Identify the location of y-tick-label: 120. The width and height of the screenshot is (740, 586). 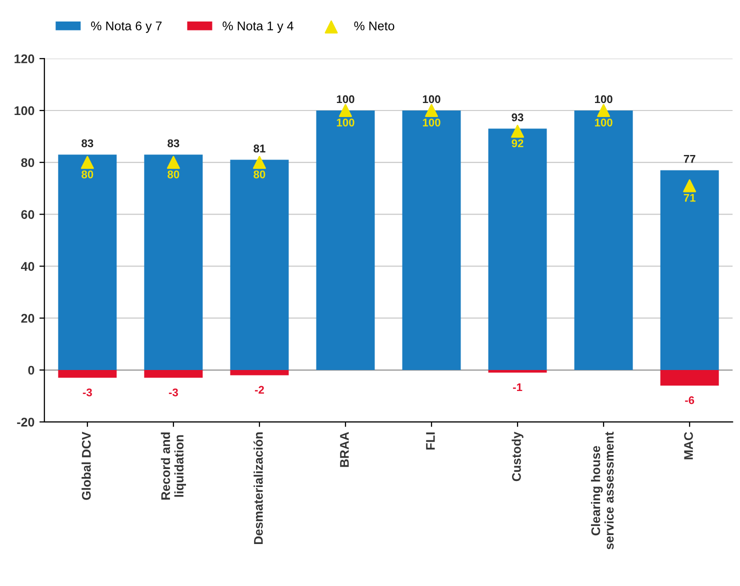
(24, 59).